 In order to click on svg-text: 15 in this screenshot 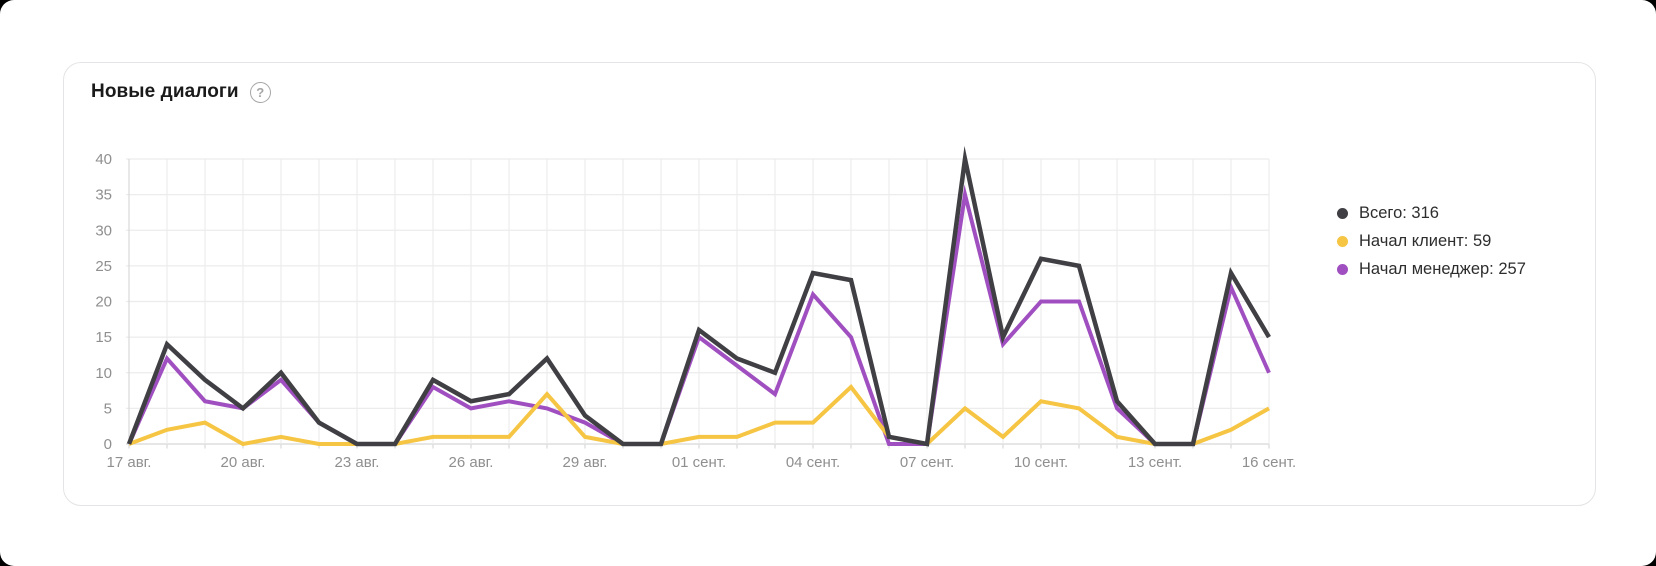, I will do `click(103, 337)`.